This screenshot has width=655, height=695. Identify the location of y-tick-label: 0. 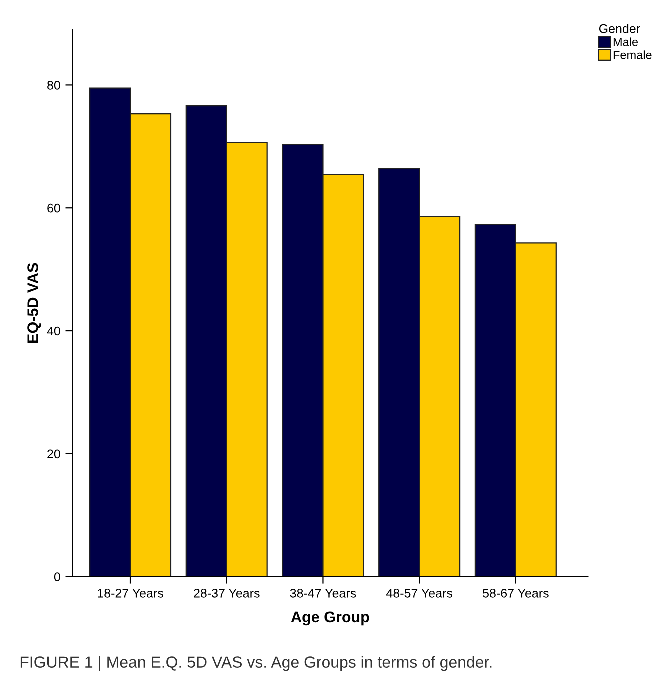
(57, 577).